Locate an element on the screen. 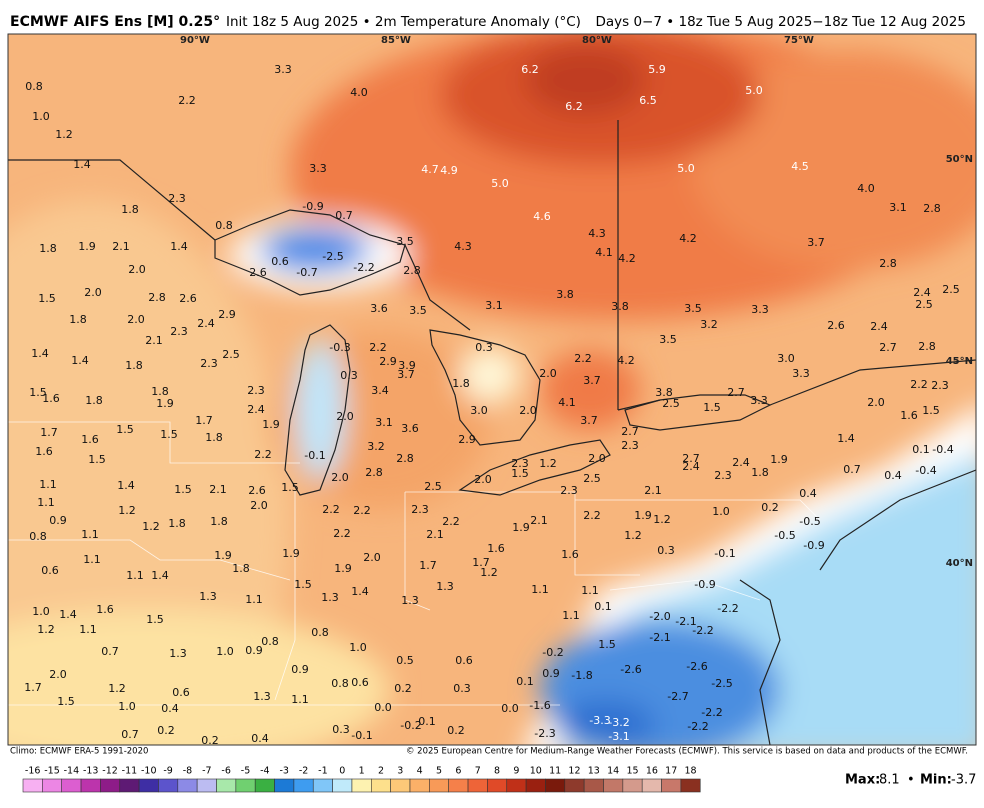 This screenshot has height=808, width=984. value-label: 0.8 is located at coordinates (38, 536).